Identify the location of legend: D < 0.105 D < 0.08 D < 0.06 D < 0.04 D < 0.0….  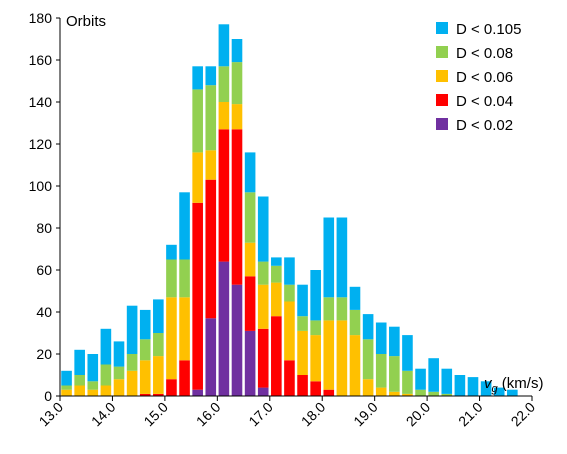
(478, 77).